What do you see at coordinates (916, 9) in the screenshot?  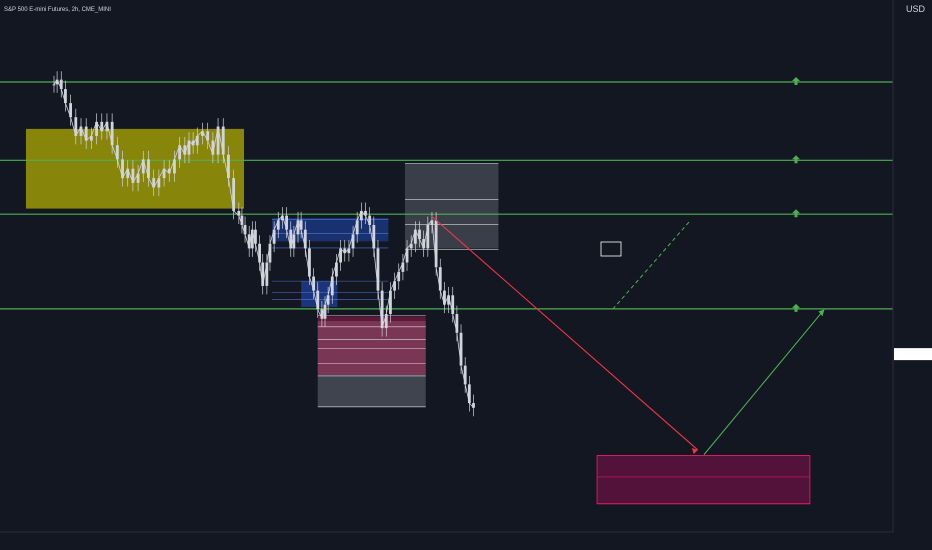 I see `currency-label: USD` at bounding box center [916, 9].